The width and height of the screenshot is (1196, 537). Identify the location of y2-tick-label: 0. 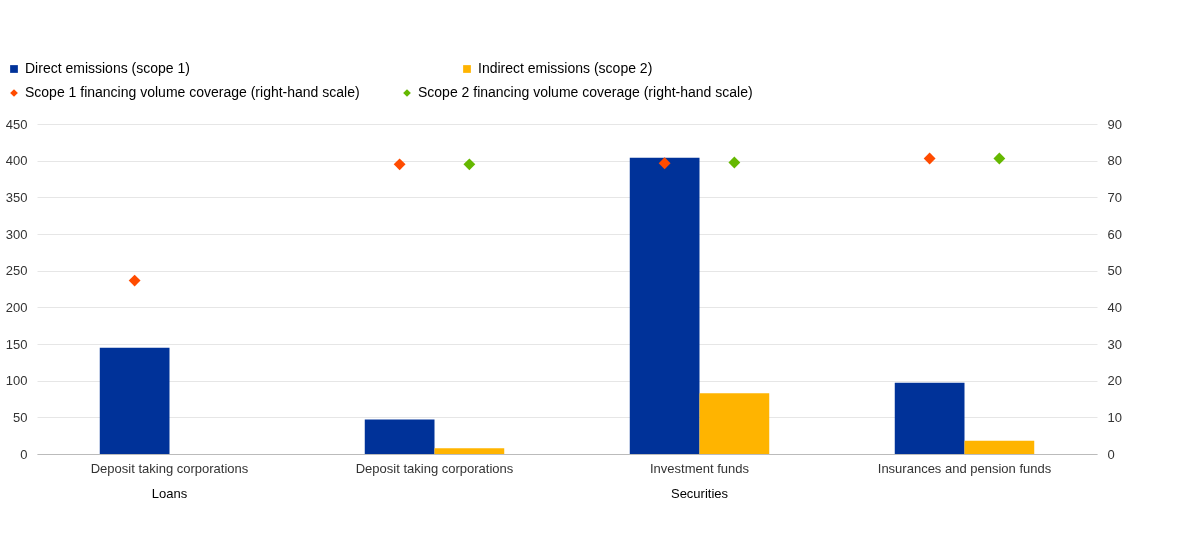
(1111, 454).